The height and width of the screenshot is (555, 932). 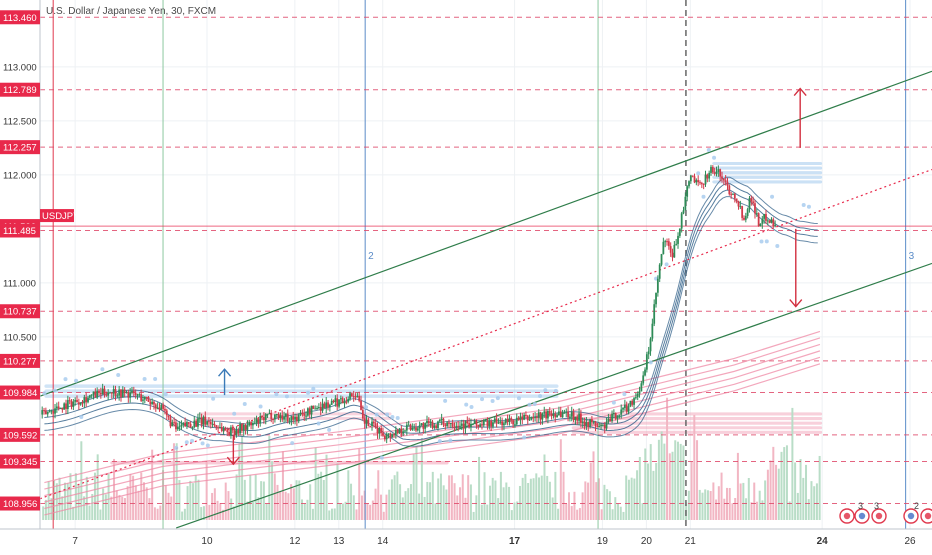 What do you see at coordinates (910, 541) in the screenshot?
I see `time-tick-label: 26` at bounding box center [910, 541].